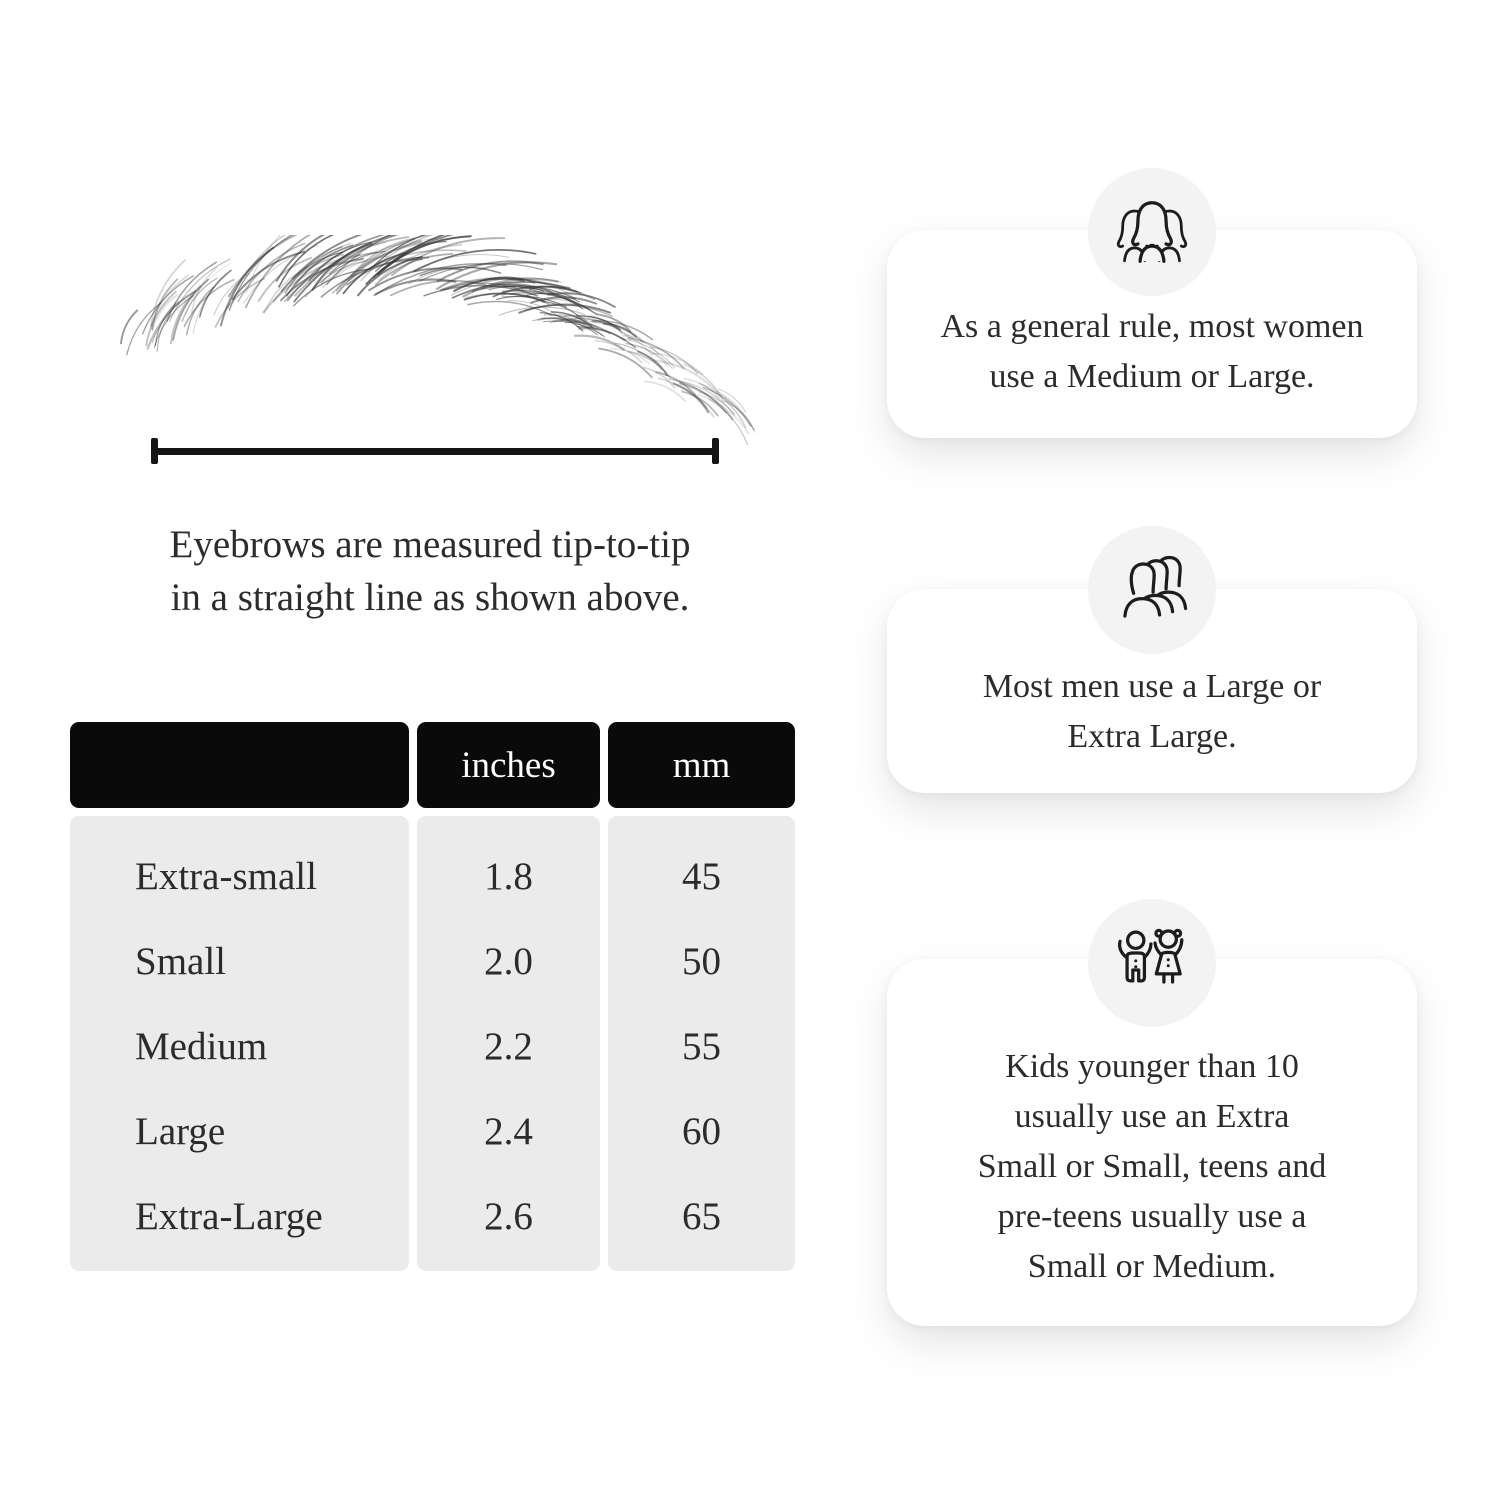 Image resolution: width=1500 pixels, height=1500 pixels. I want to click on women-icon-circle, so click(1152, 232).